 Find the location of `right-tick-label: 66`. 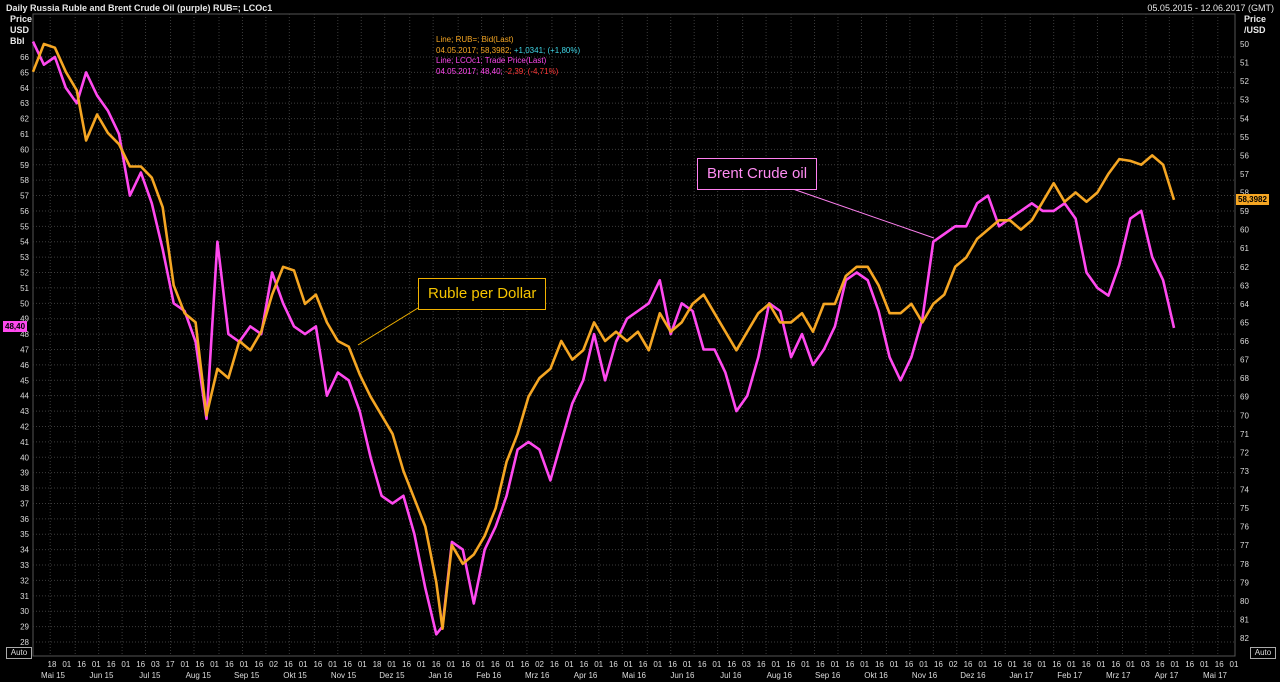

right-tick-label: 66 is located at coordinates (1244, 341).